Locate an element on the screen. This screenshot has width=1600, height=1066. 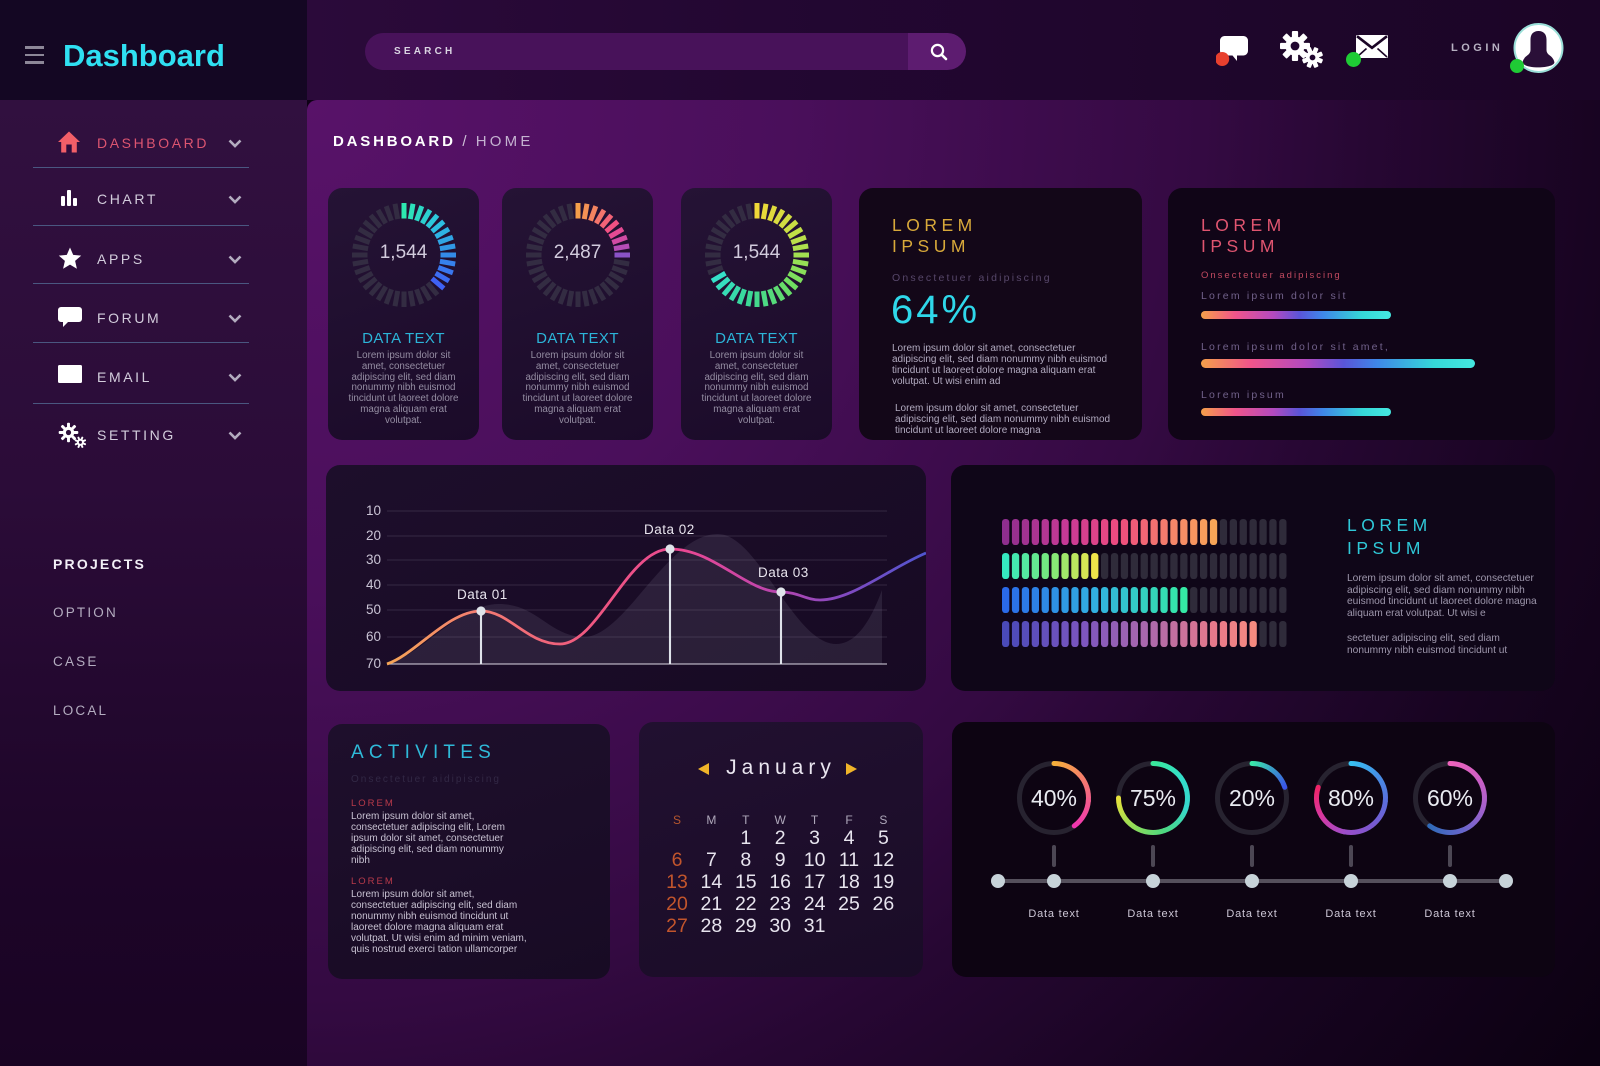
svg-text: 60 is located at coordinates (373, 636).